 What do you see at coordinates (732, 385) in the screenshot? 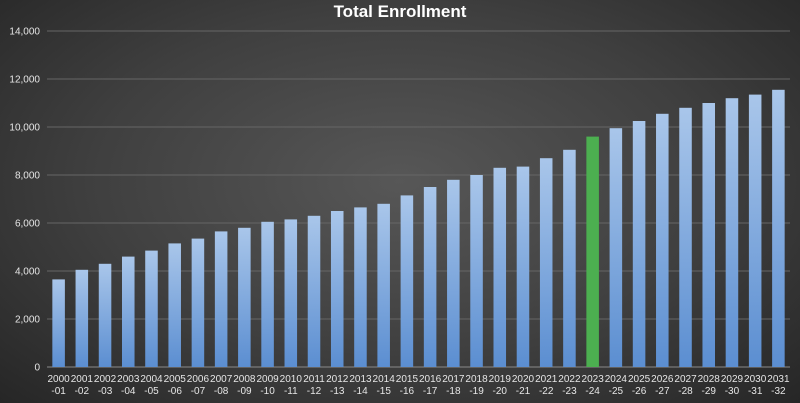
I see `x-tick-label: 2029 -30` at bounding box center [732, 385].